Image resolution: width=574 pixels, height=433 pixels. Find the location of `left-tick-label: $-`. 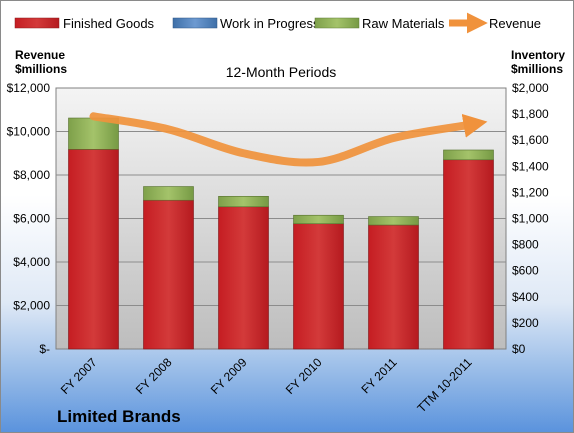

left-tick-label: $- is located at coordinates (44, 349).